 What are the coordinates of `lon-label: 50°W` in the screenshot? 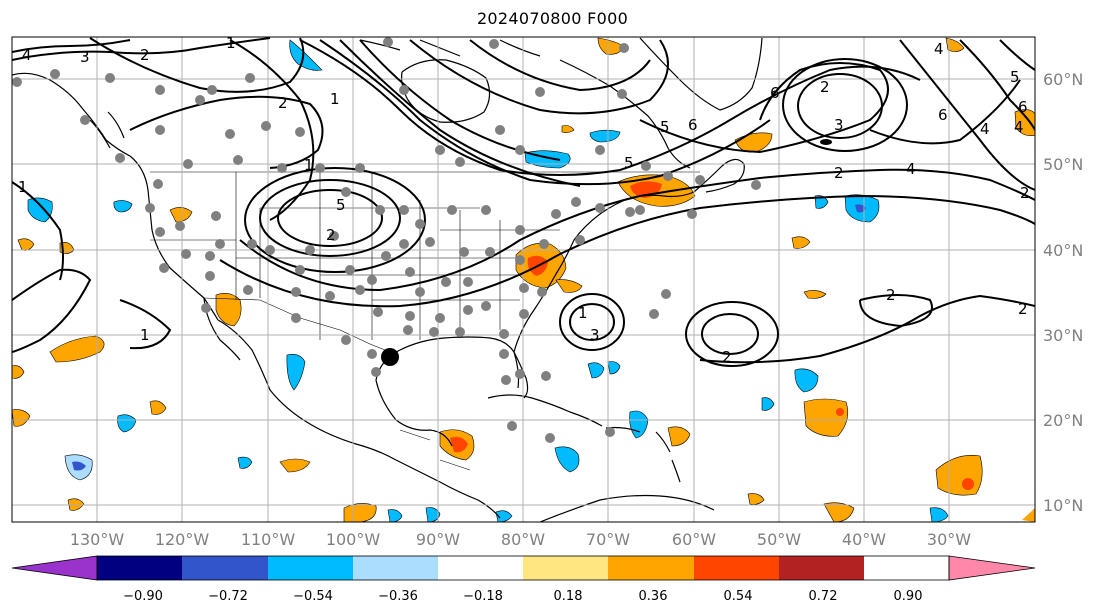 It's located at (779, 539).